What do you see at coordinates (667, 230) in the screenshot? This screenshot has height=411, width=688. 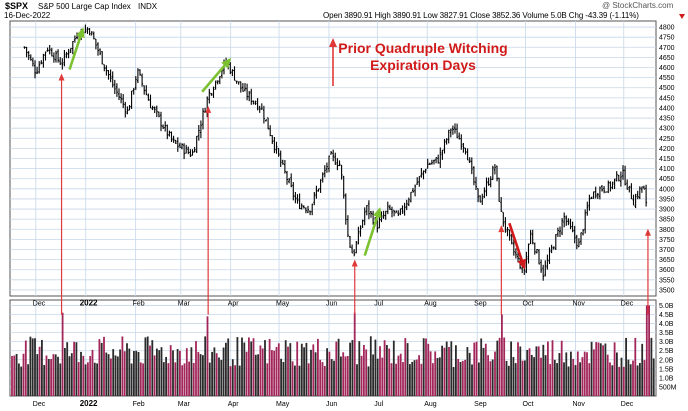 I see `y-tick-label: 3800` at bounding box center [667, 230].